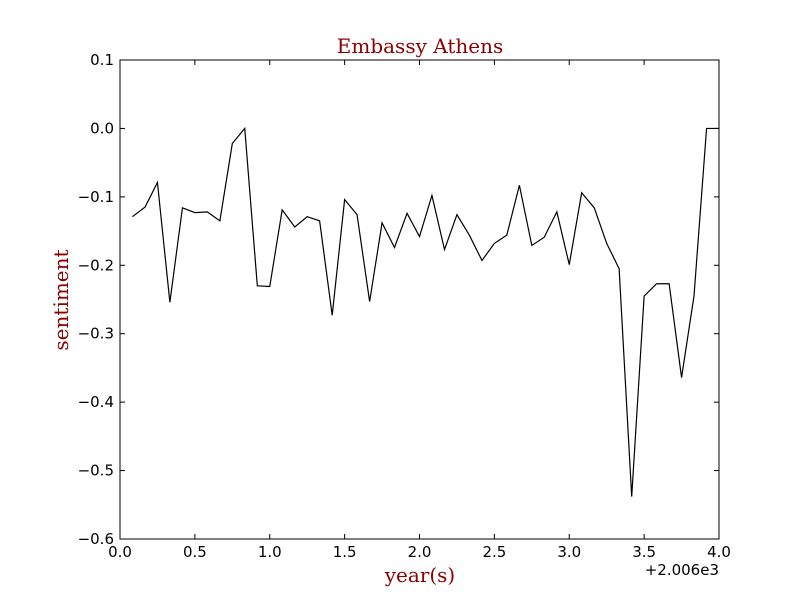 This screenshot has height=605, width=800. Describe the element at coordinates (96, 402) in the screenshot. I see `y-tick-label: −0.4` at that location.